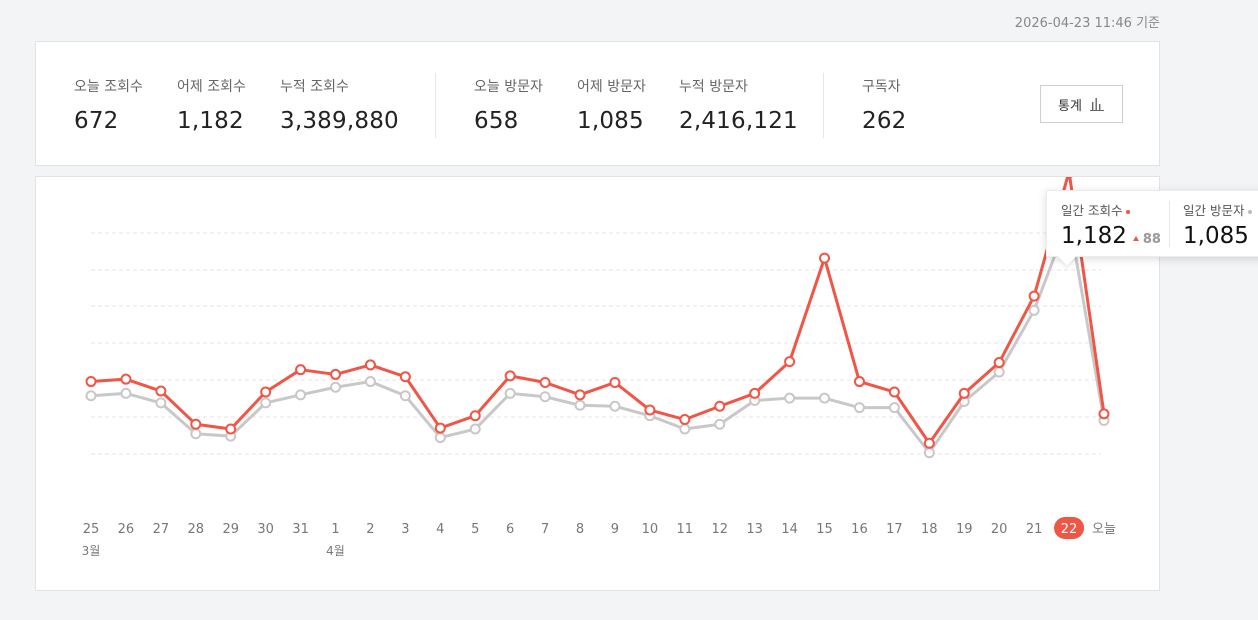 The height and width of the screenshot is (620, 1258). I want to click on tooltip-views: 일간 조회수 1,182 88, so click(1111, 224).